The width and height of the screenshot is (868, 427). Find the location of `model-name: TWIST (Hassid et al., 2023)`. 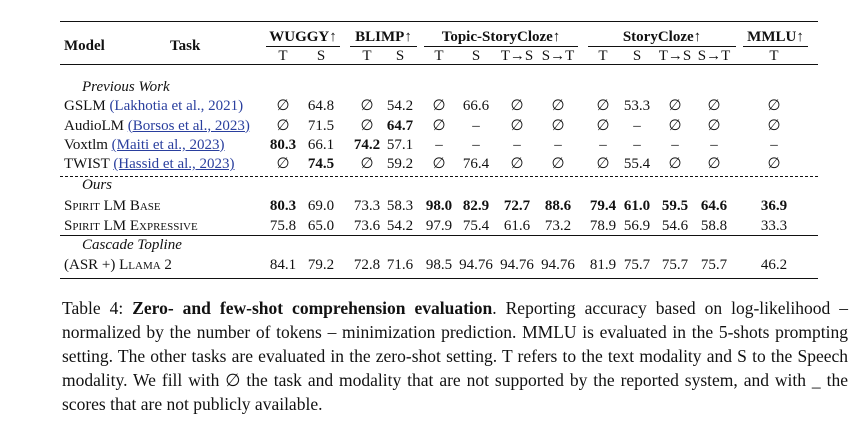

model-name: TWIST (Hassid et al., 2023) is located at coordinates (149, 164).